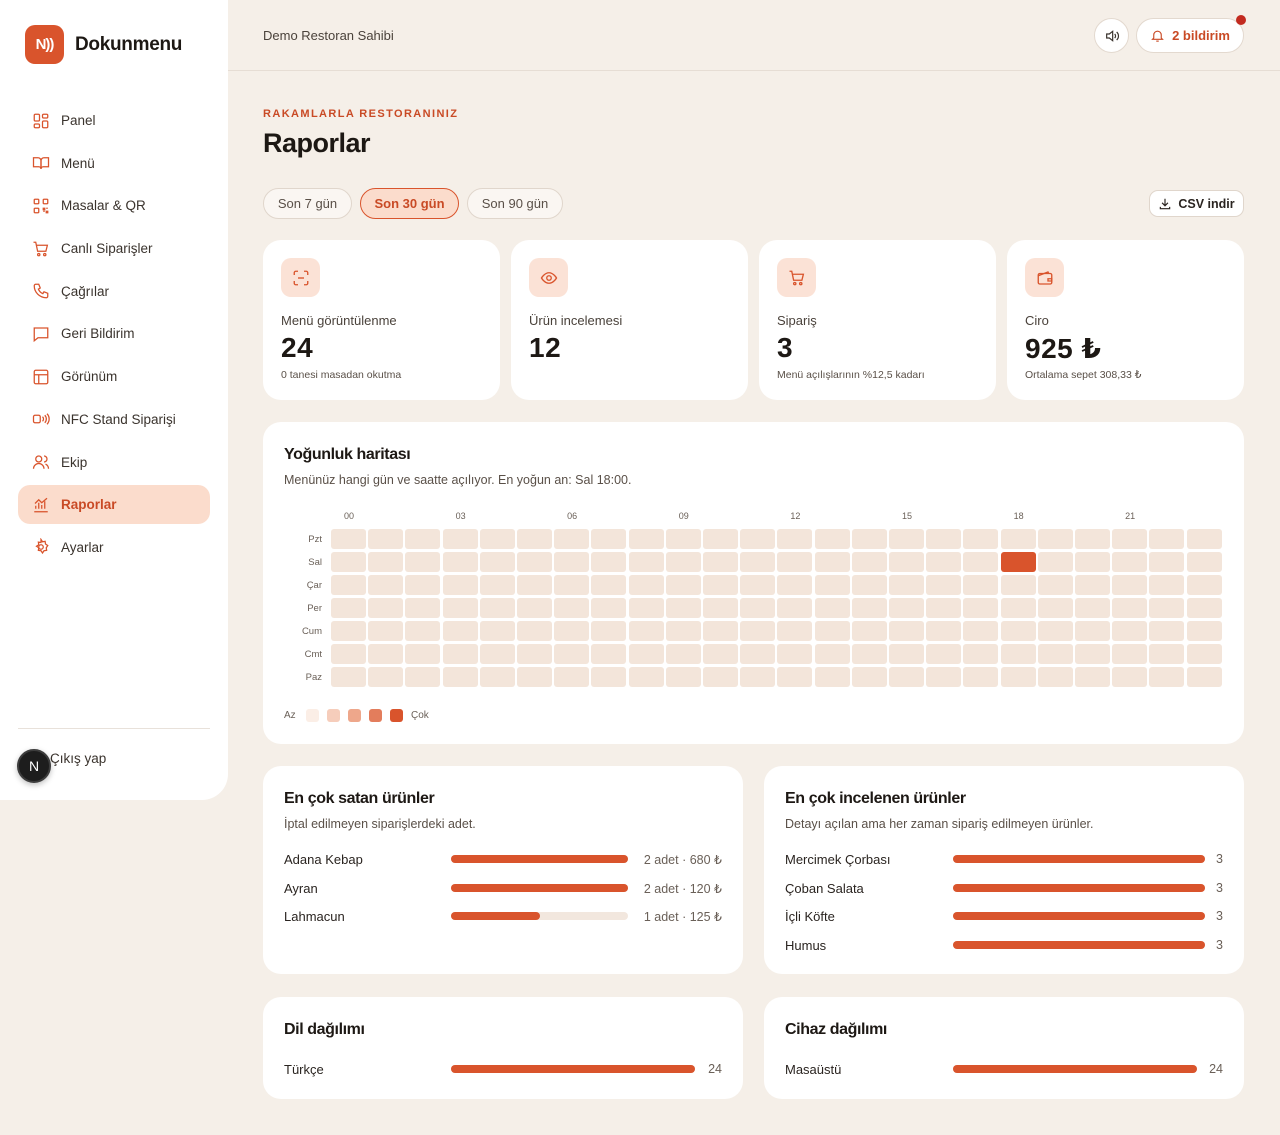 This screenshot has height=1135, width=1280. Describe the element at coordinates (1219, 887) in the screenshot. I see `bar-value: 3` at that location.